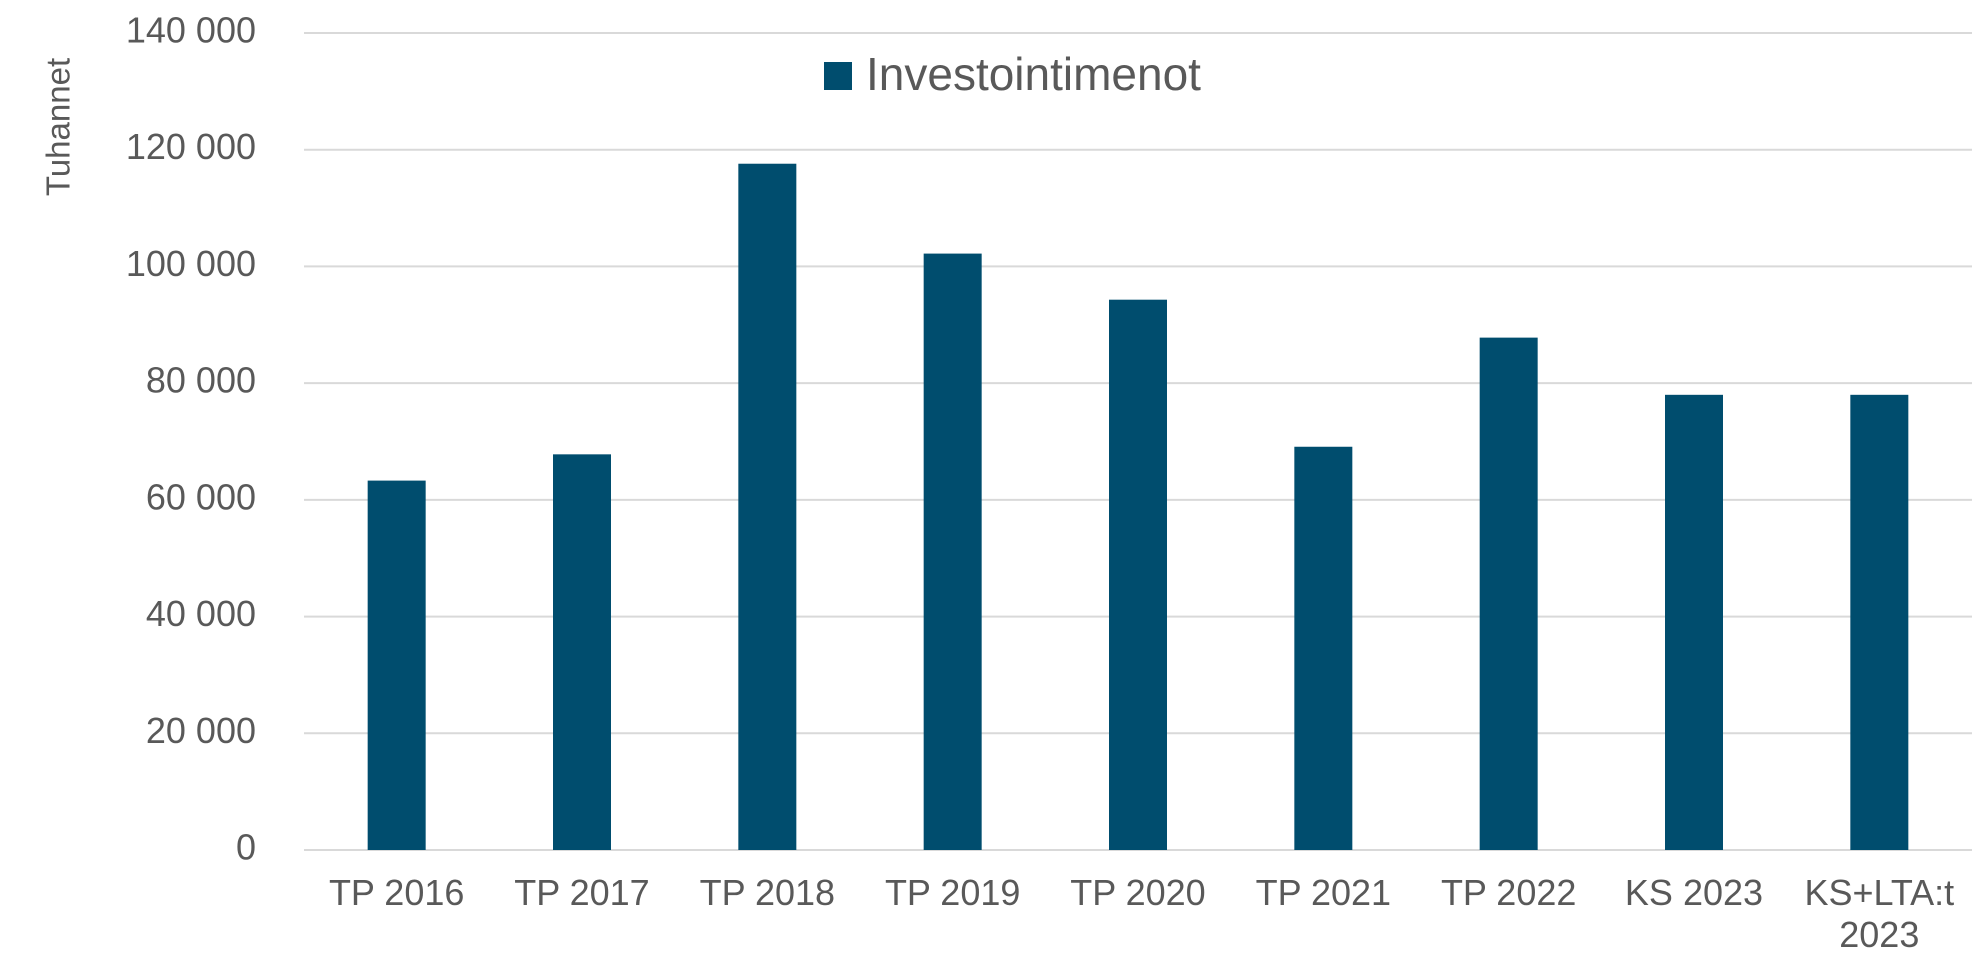 This screenshot has height=971, width=1988. What do you see at coordinates (58, 127) in the screenshot?
I see `y-axis-title: Tuhannet` at bounding box center [58, 127].